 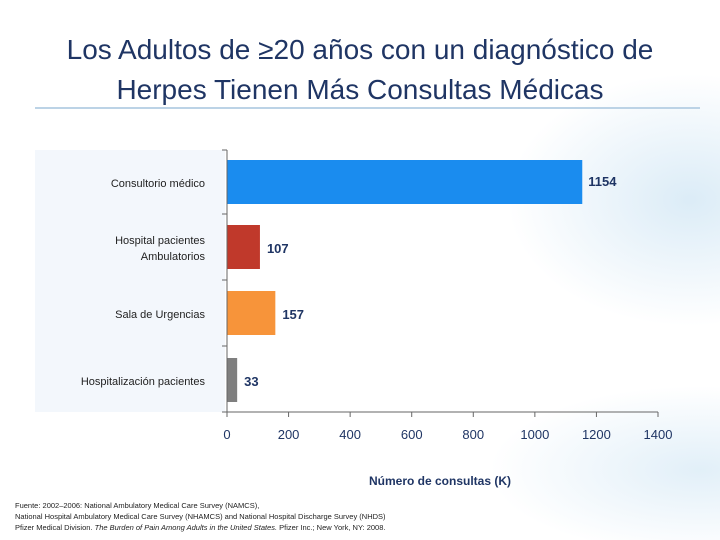 I want to click on x-tick-label-1: 200, so click(x=289, y=434).